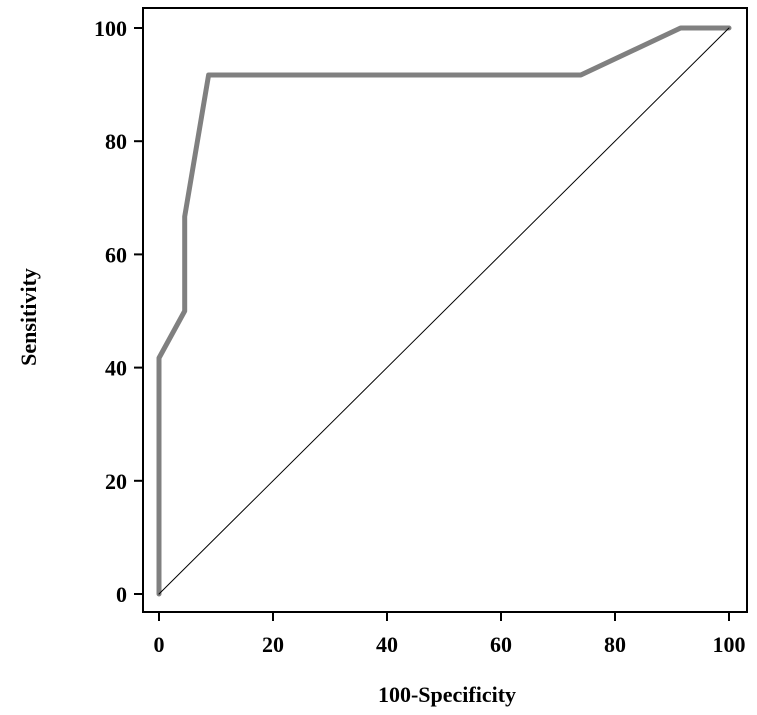  What do you see at coordinates (28, 317) in the screenshot?
I see `y-axis-title: Sensitivity` at bounding box center [28, 317].